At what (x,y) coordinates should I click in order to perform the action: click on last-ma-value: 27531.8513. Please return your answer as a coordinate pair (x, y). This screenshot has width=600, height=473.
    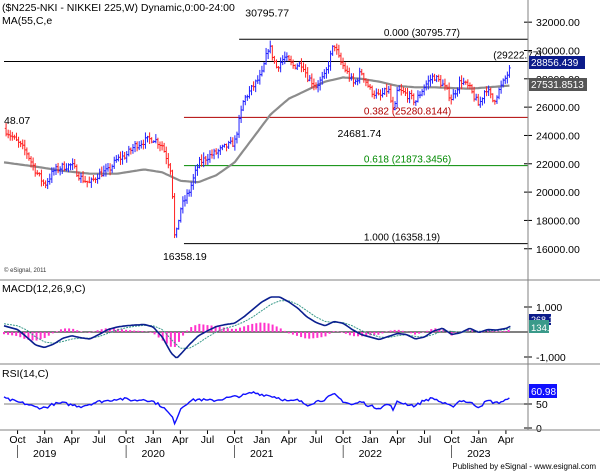
    Looking at the image, I should click on (557, 85).